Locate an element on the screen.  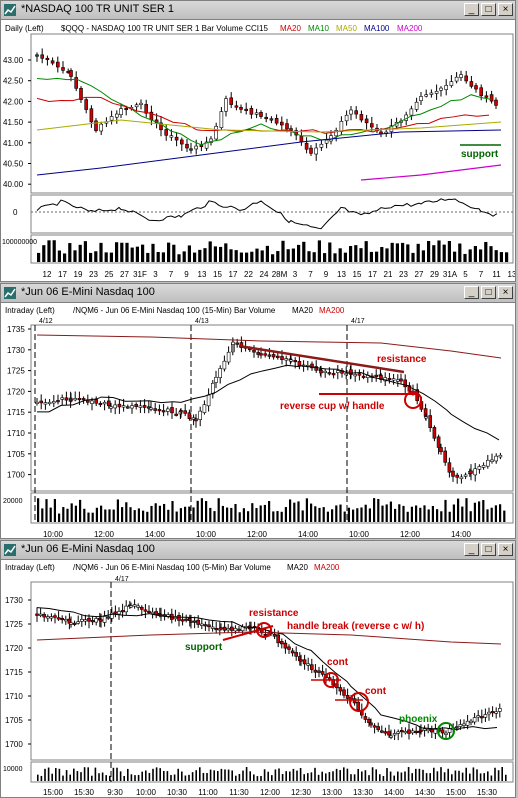
window-title: *Jun 06 E-Mini Nasdaq 100 is located at coordinates (88, 549).